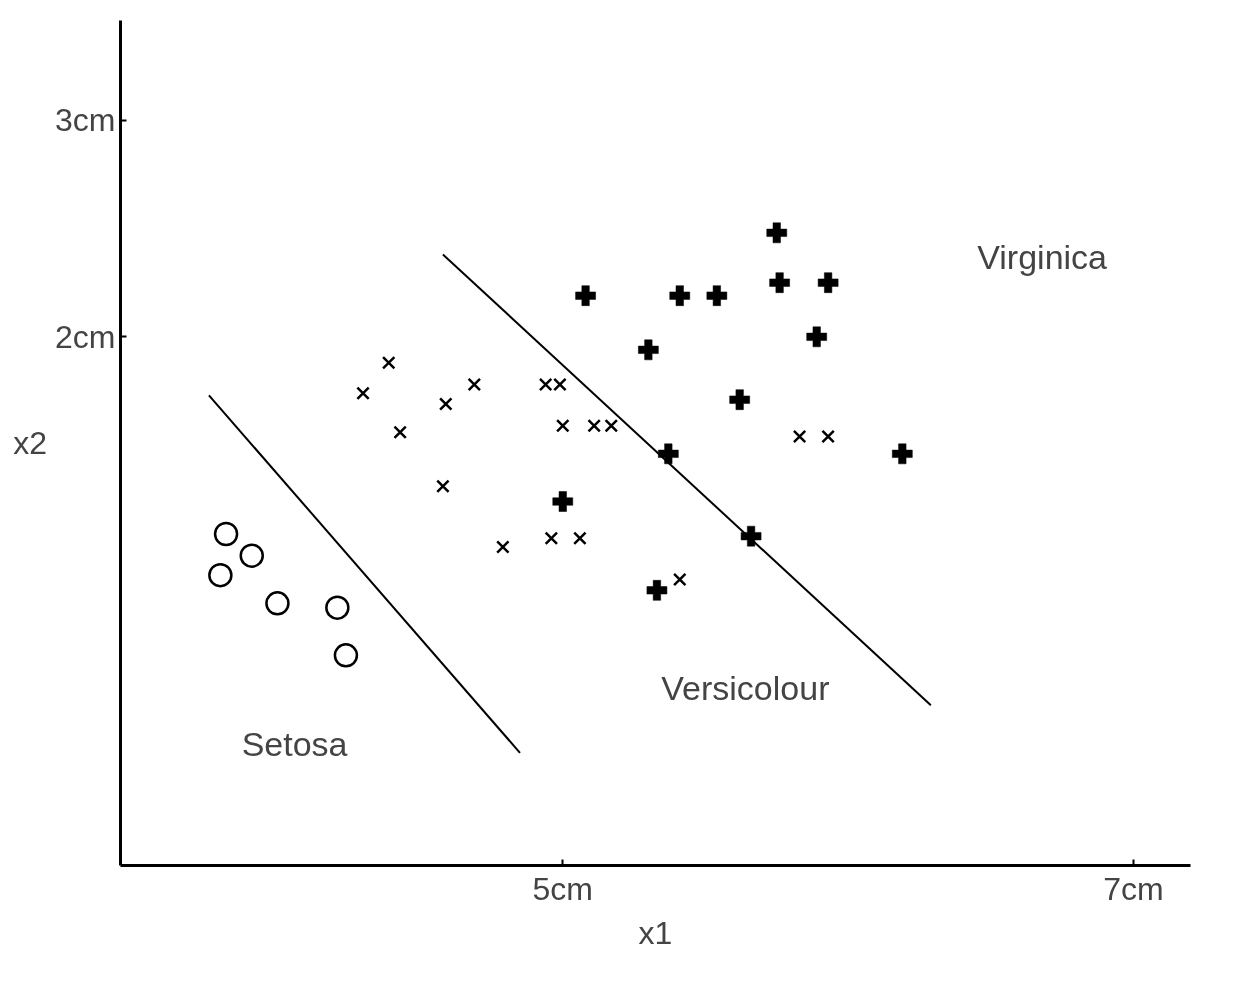  Describe the element at coordinates (1042, 256) in the screenshot. I see `annotation: Virginica` at that location.